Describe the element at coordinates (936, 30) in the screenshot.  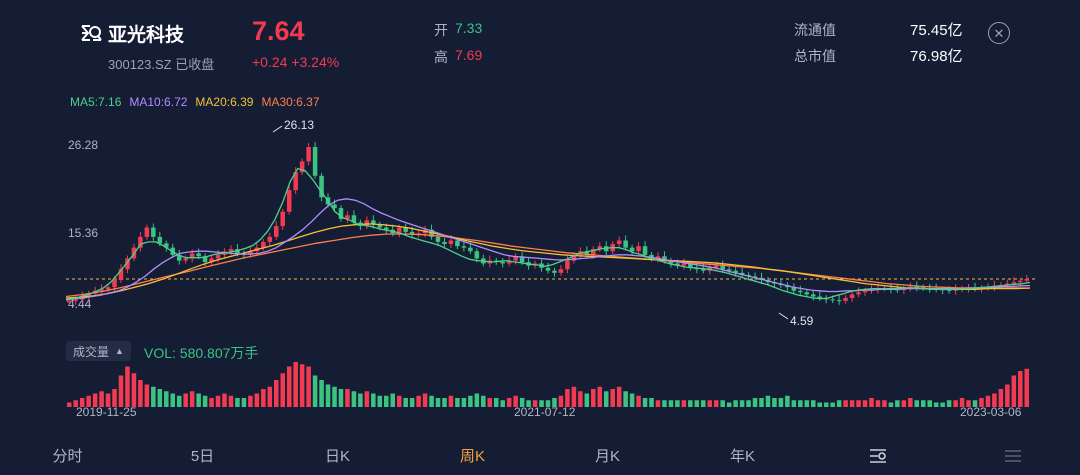
I see `float-cap-value: 75.45亿` at that location.